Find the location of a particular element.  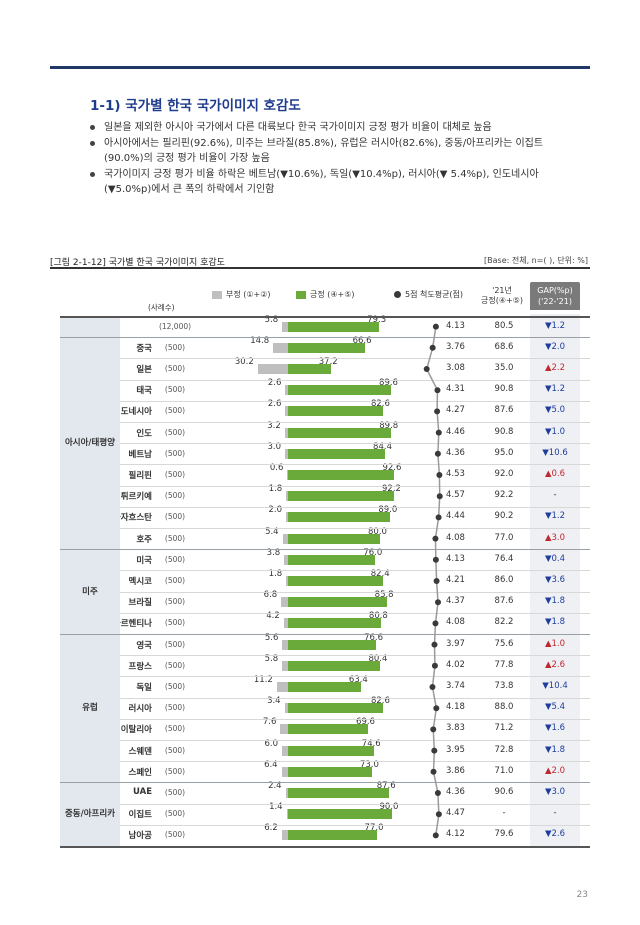

positive-value-label: 89.8 is located at coordinates (389, 425).